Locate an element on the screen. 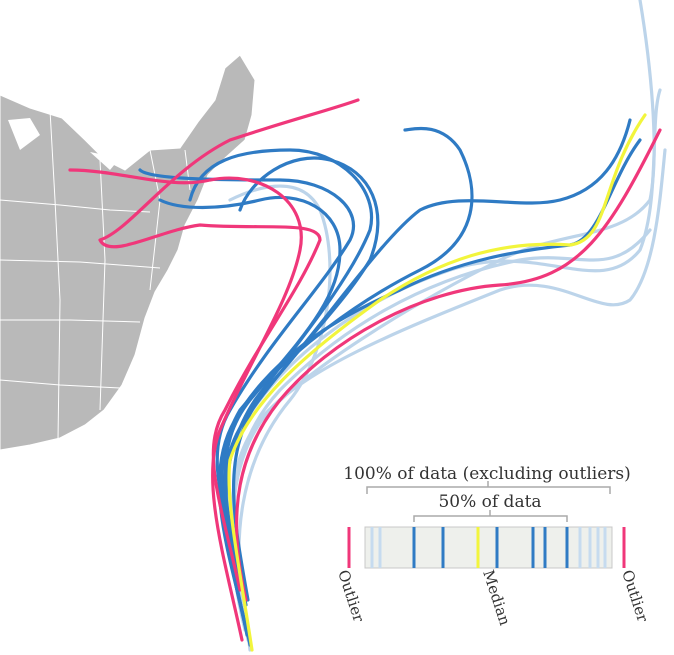 This screenshot has height=655, width=674. inner-bracket is located at coordinates (490, 516).